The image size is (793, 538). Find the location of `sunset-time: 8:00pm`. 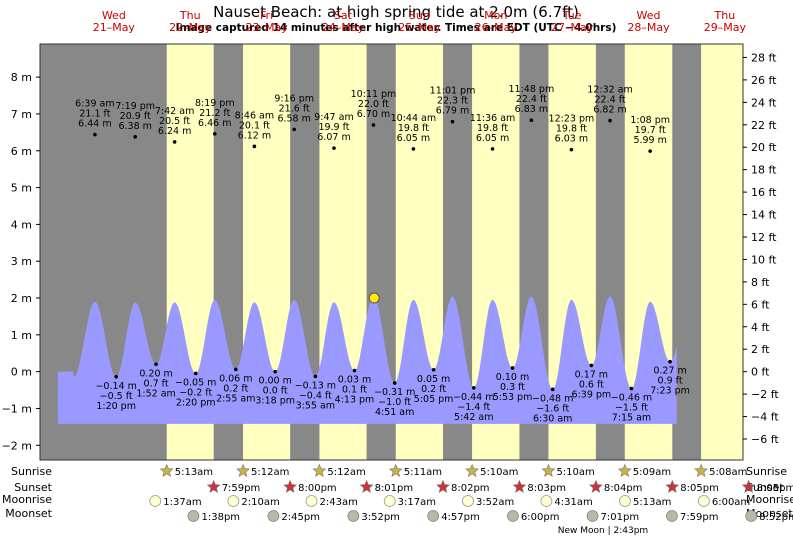

sunset-time: 8:00pm is located at coordinates (317, 488).